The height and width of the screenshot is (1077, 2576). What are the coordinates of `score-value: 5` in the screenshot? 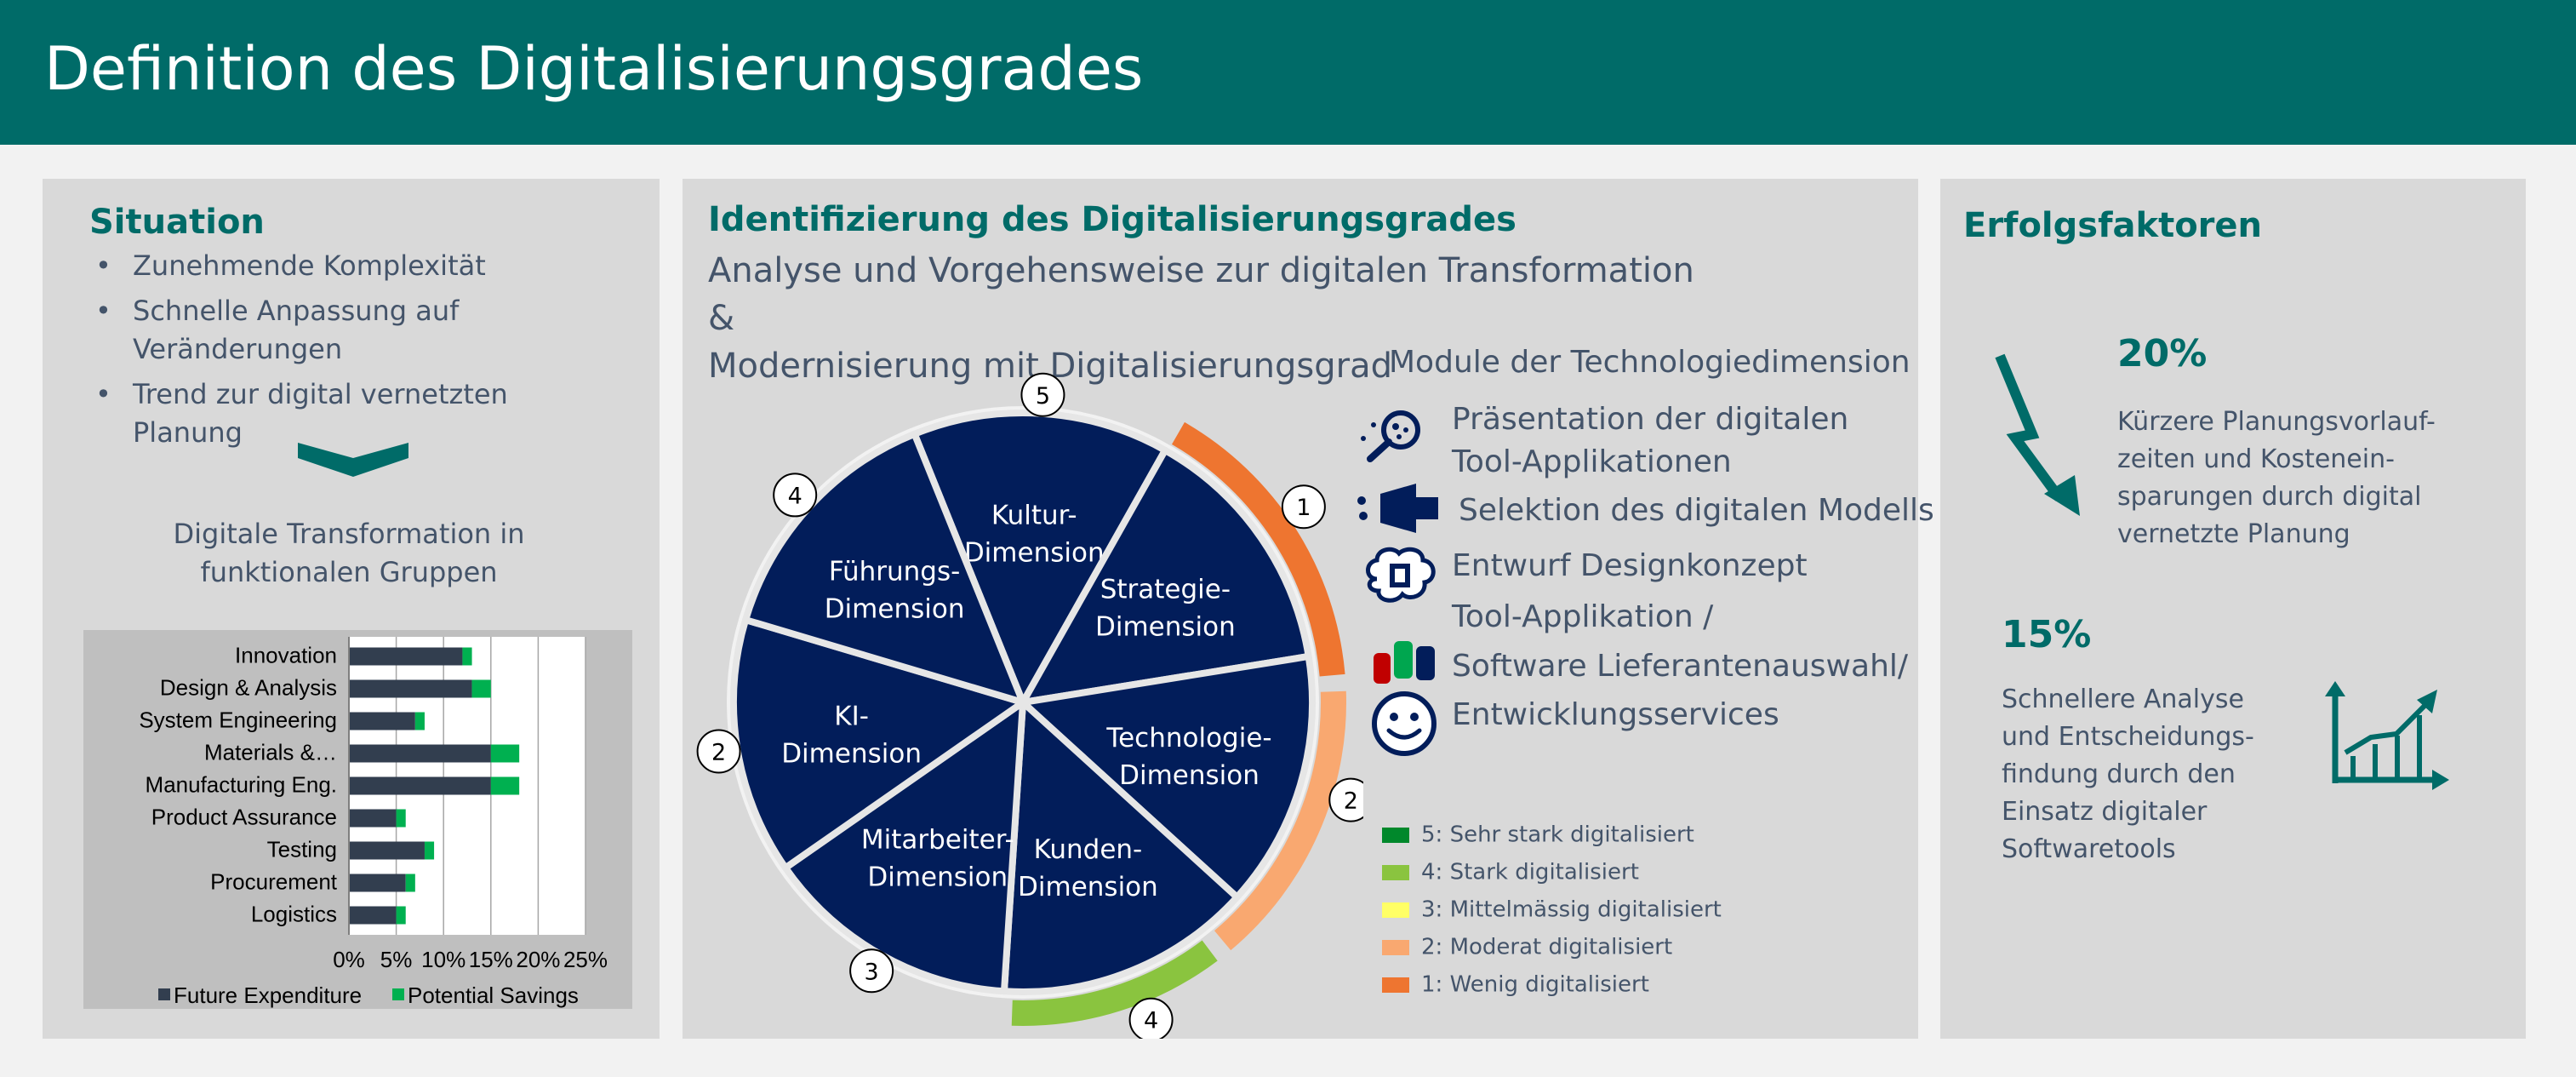 It's located at (1043, 396).